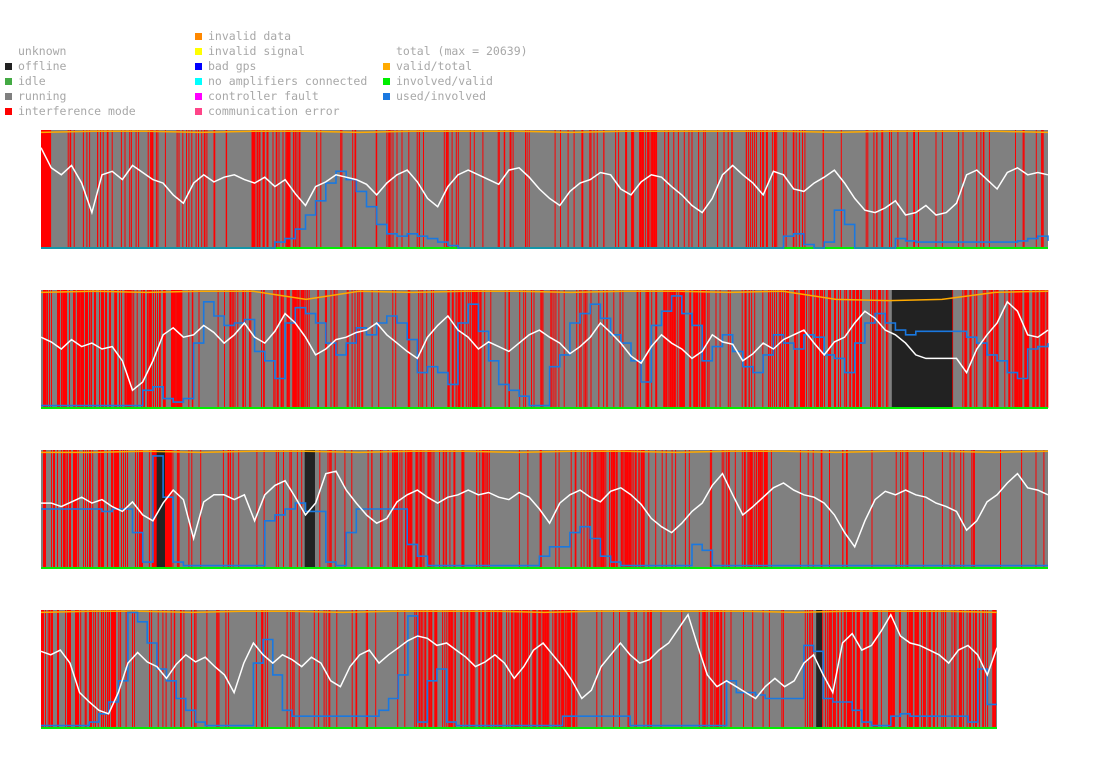 The image size is (1095, 764). What do you see at coordinates (77, 111) in the screenshot?
I see `legend-label-interference-mode: interference mode` at bounding box center [77, 111].